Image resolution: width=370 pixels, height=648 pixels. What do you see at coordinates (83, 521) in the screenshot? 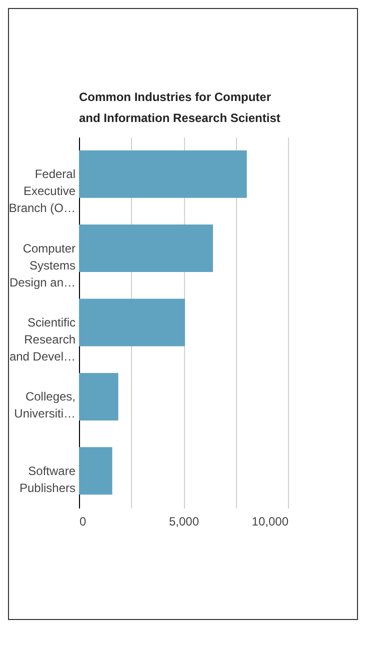
I see `x-tick-label: 0` at bounding box center [83, 521].